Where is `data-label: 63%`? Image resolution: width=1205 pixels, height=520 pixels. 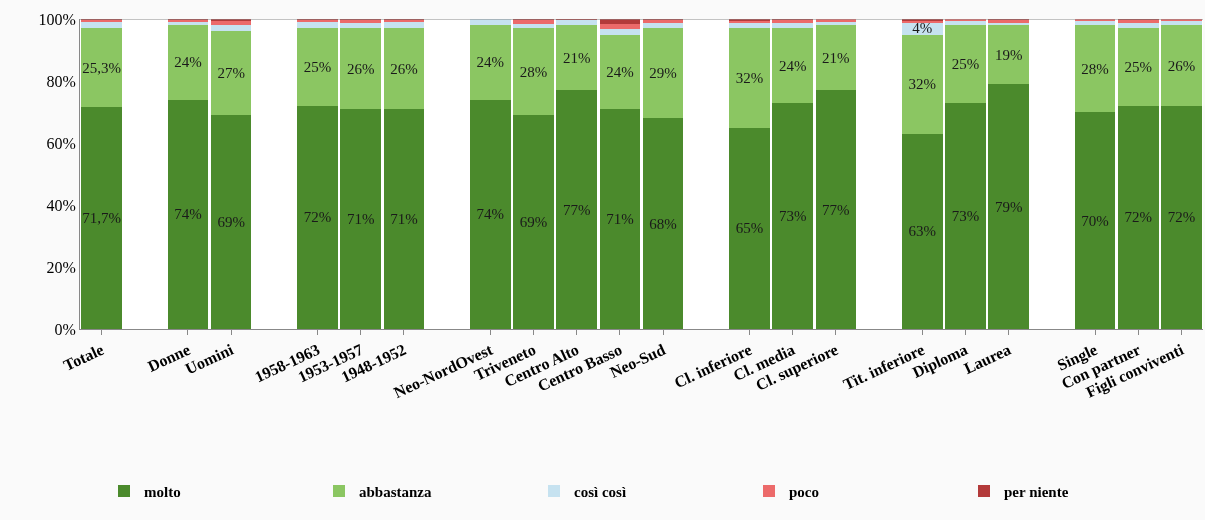
data-label: 63% is located at coordinates (922, 231).